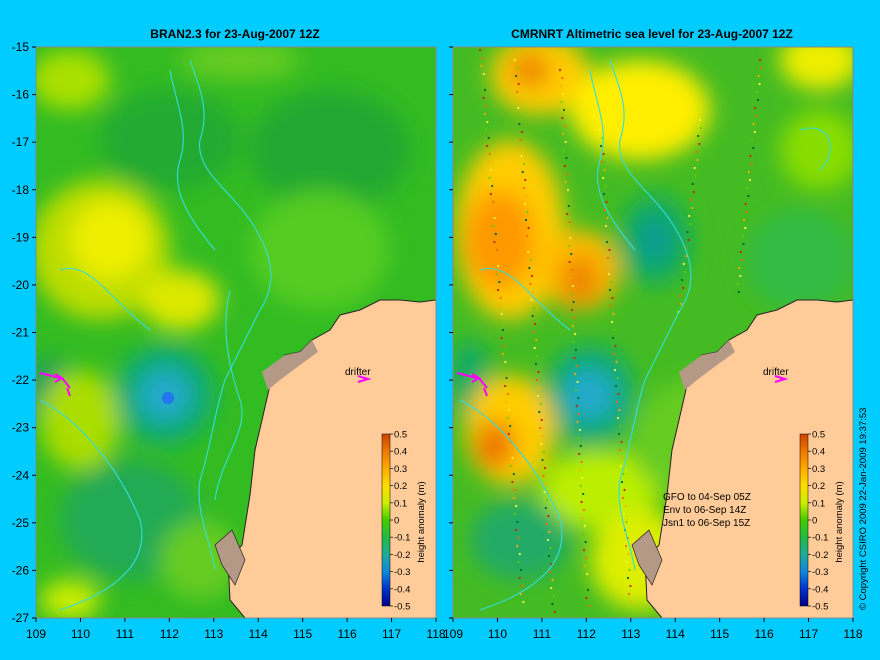  Describe the element at coordinates (781, 379) in the screenshot. I see `cmrnrt-drifter-marker` at that location.